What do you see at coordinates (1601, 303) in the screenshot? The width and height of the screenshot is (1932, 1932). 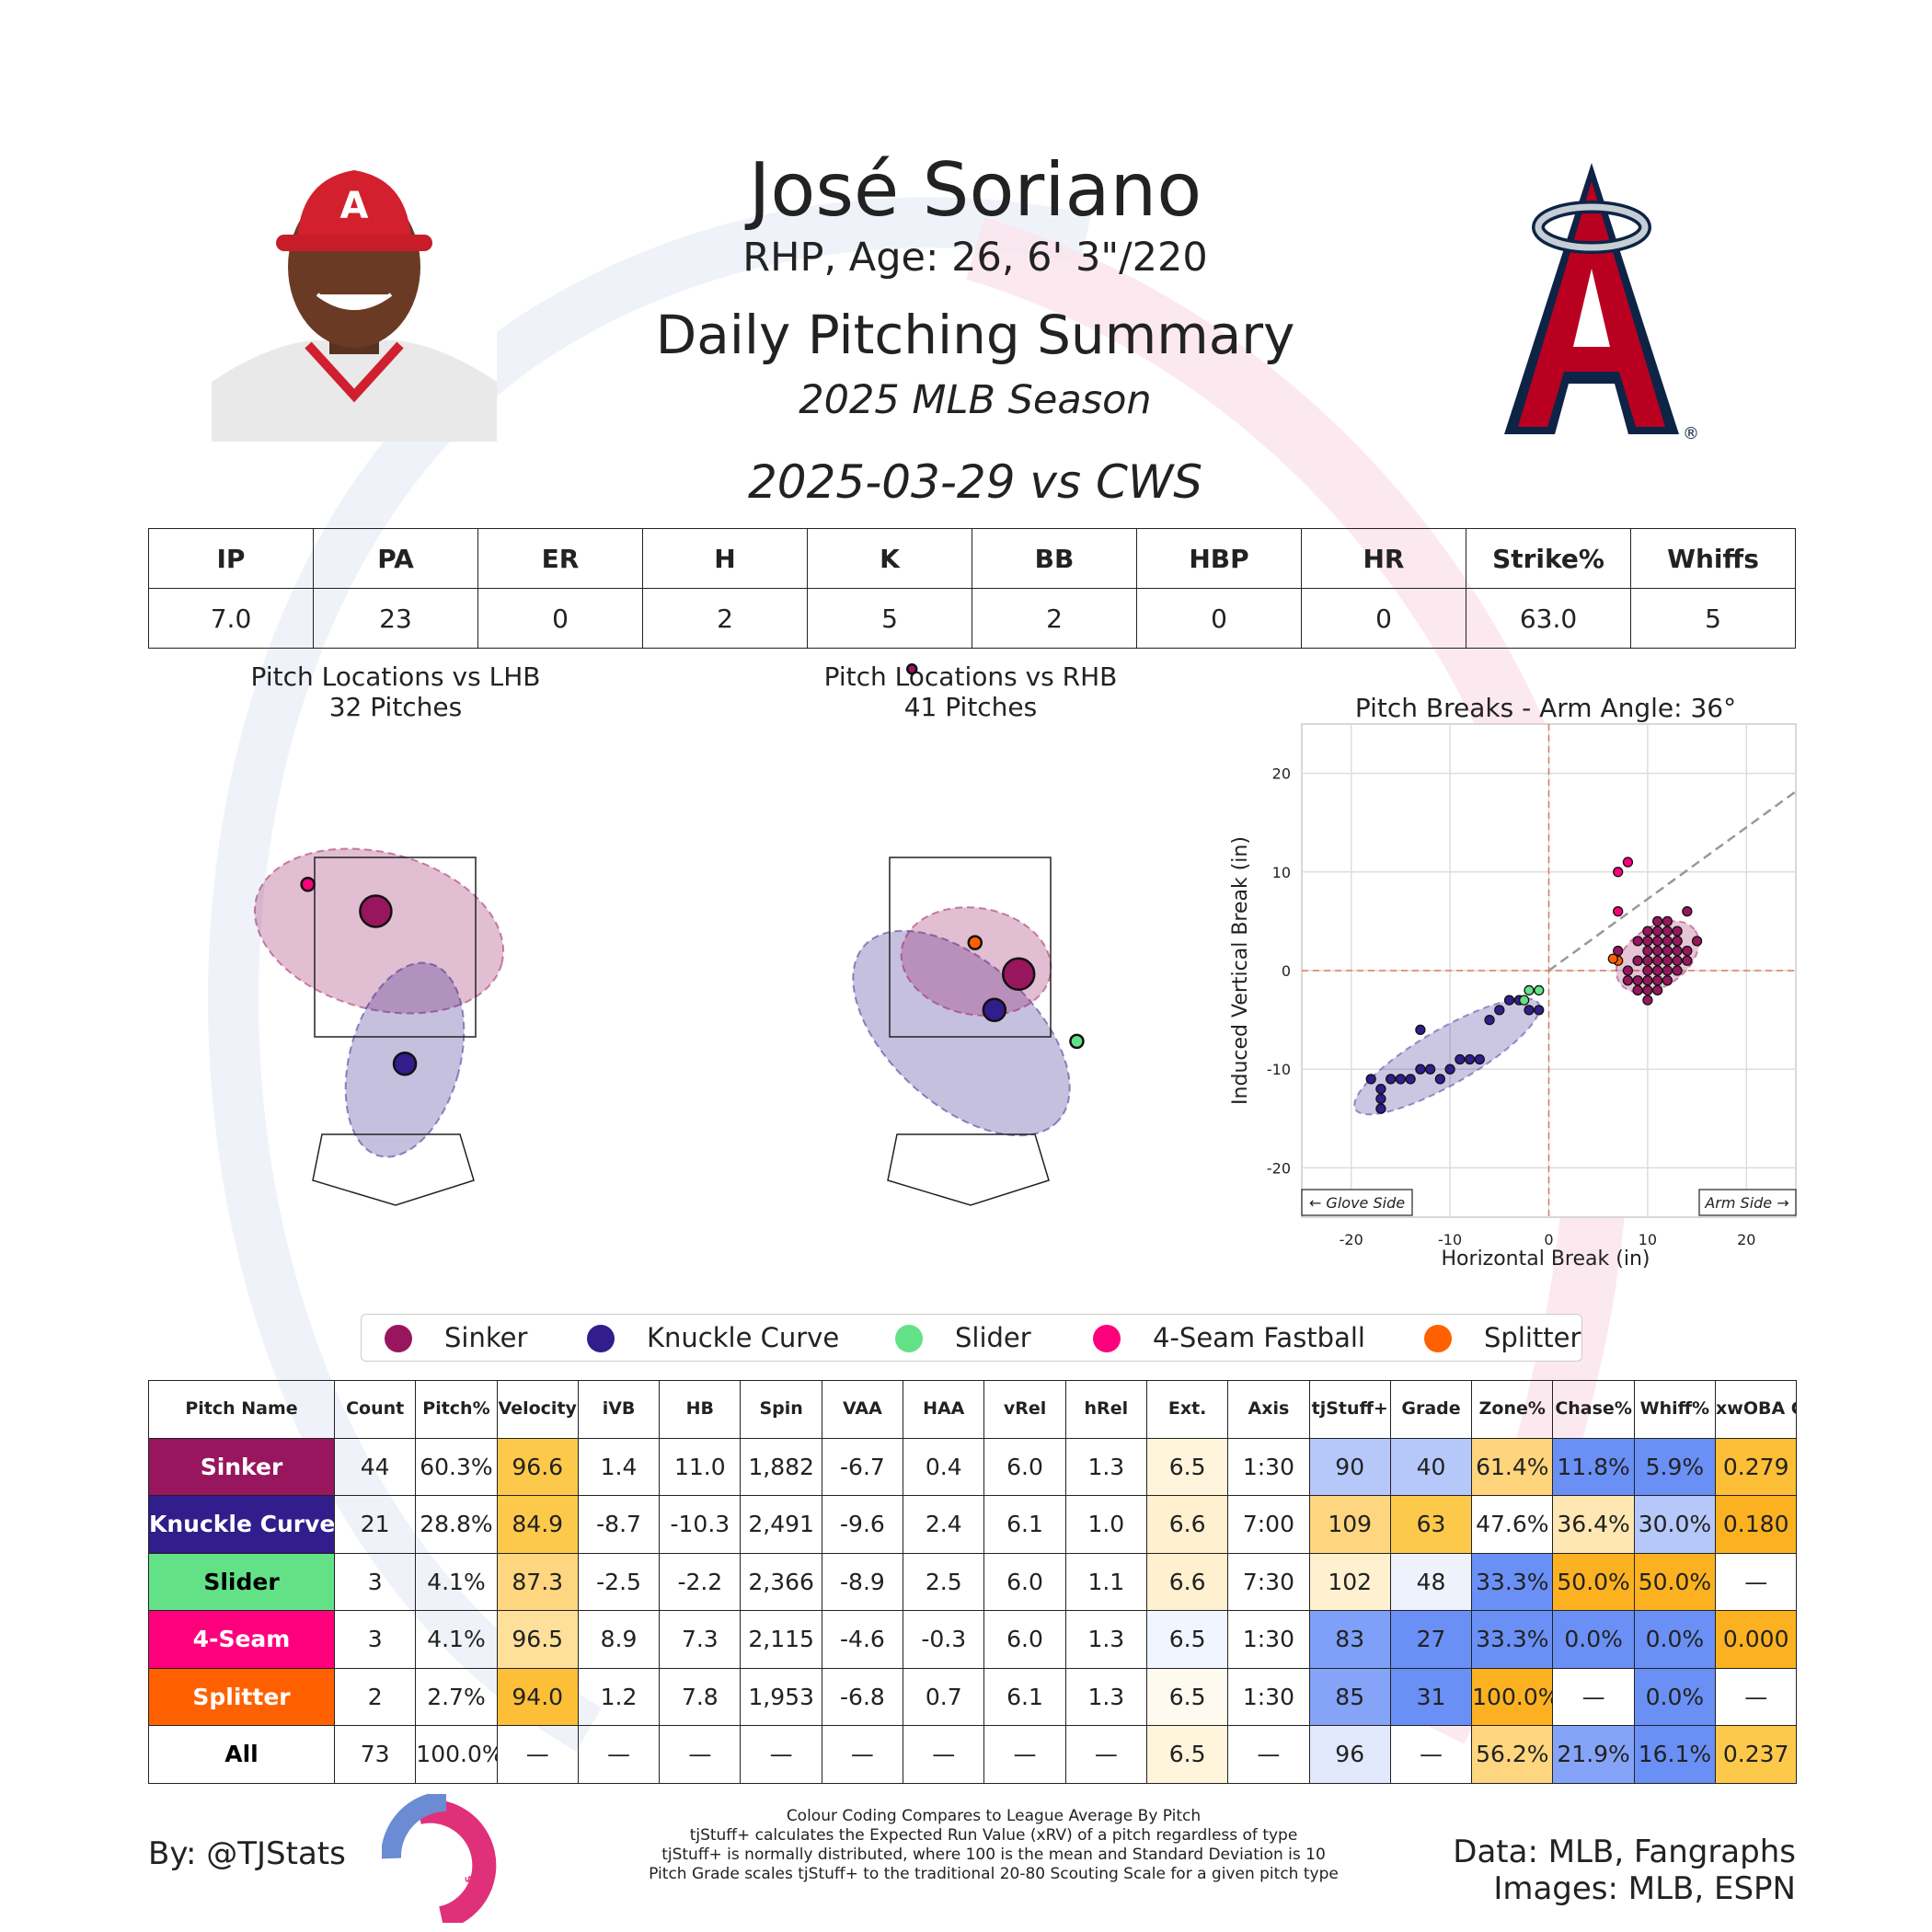 I see `team-logo: ®` at bounding box center [1601, 303].